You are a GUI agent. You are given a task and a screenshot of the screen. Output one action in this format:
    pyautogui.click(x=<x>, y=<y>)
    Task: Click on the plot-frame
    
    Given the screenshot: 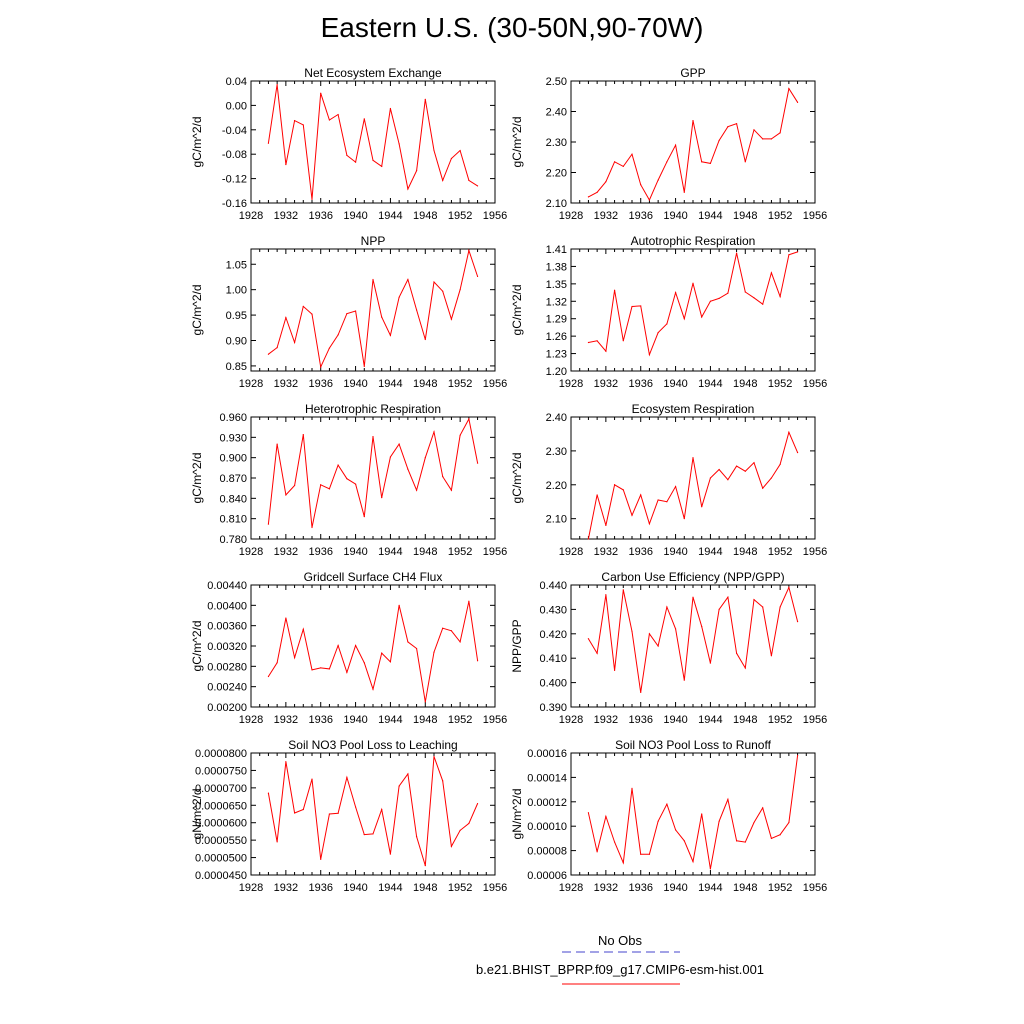 What is the action you would take?
    pyautogui.click(x=693, y=646)
    